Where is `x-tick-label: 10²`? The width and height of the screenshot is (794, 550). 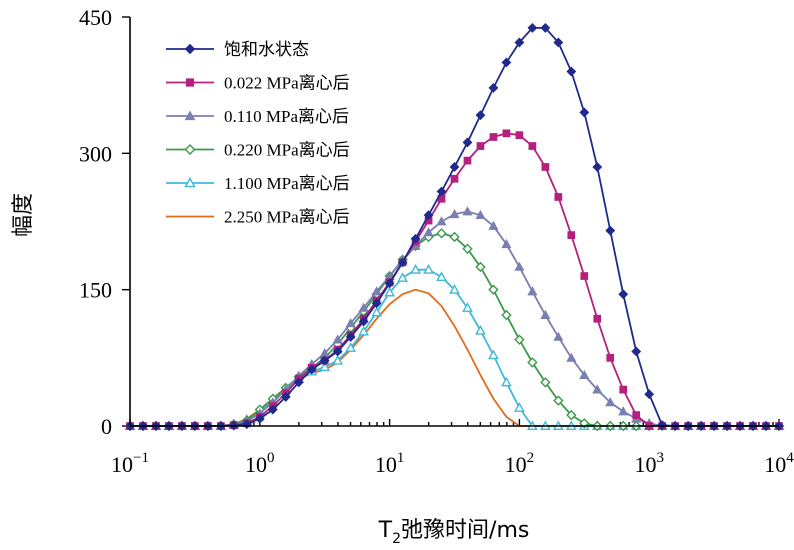
x-tick-label: 10² is located at coordinates (520, 463).